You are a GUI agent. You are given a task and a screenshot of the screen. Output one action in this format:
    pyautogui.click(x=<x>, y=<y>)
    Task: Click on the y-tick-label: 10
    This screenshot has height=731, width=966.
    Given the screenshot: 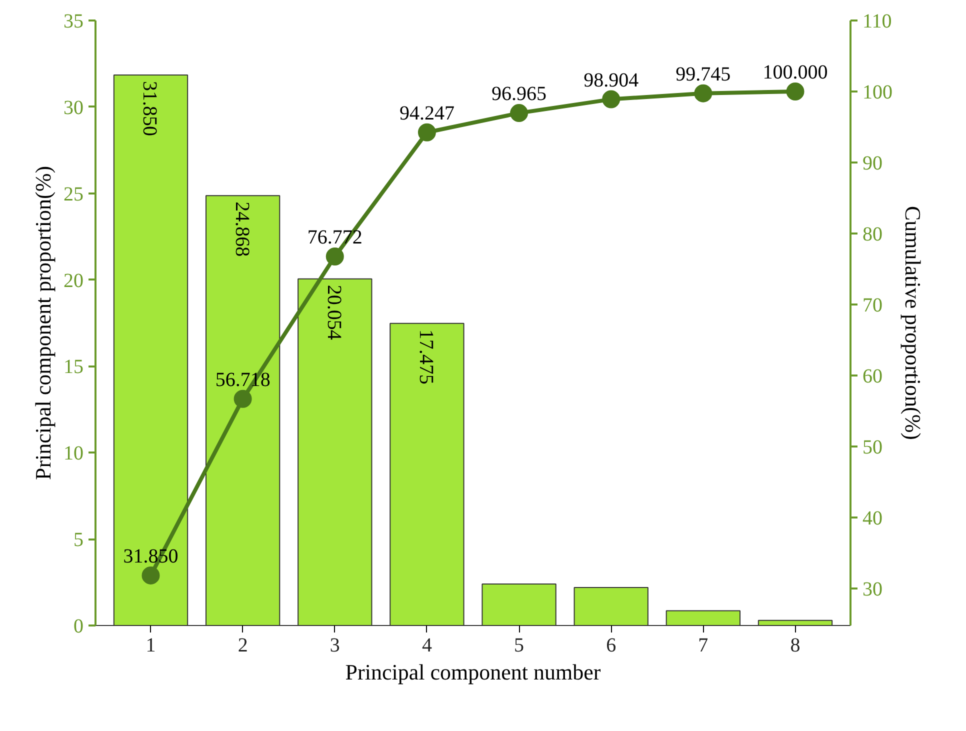 What is the action you would take?
    pyautogui.click(x=74, y=453)
    